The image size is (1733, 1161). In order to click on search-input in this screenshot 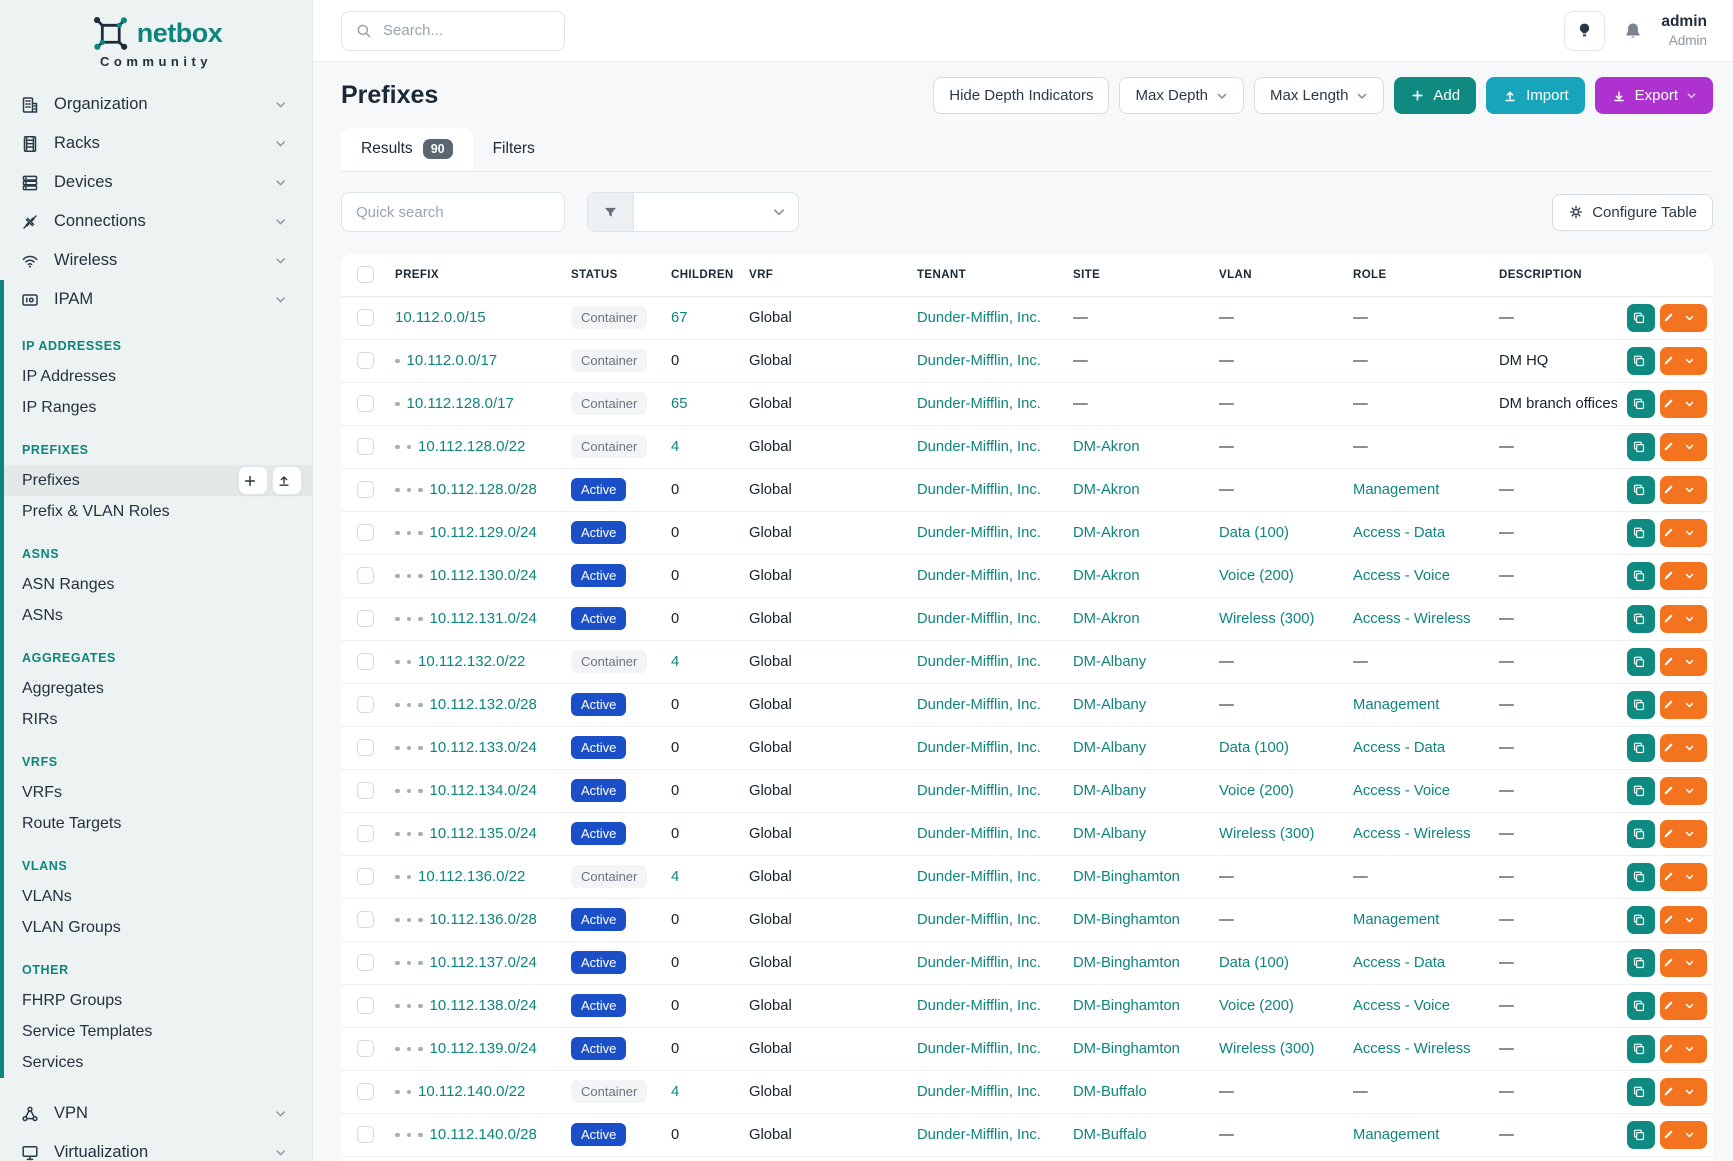, I will do `click(467, 30)`.